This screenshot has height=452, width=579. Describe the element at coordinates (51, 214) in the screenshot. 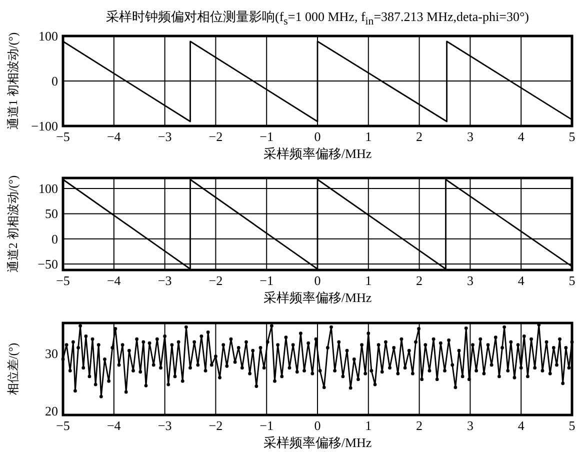

I see `y-tick-label: 50` at that location.